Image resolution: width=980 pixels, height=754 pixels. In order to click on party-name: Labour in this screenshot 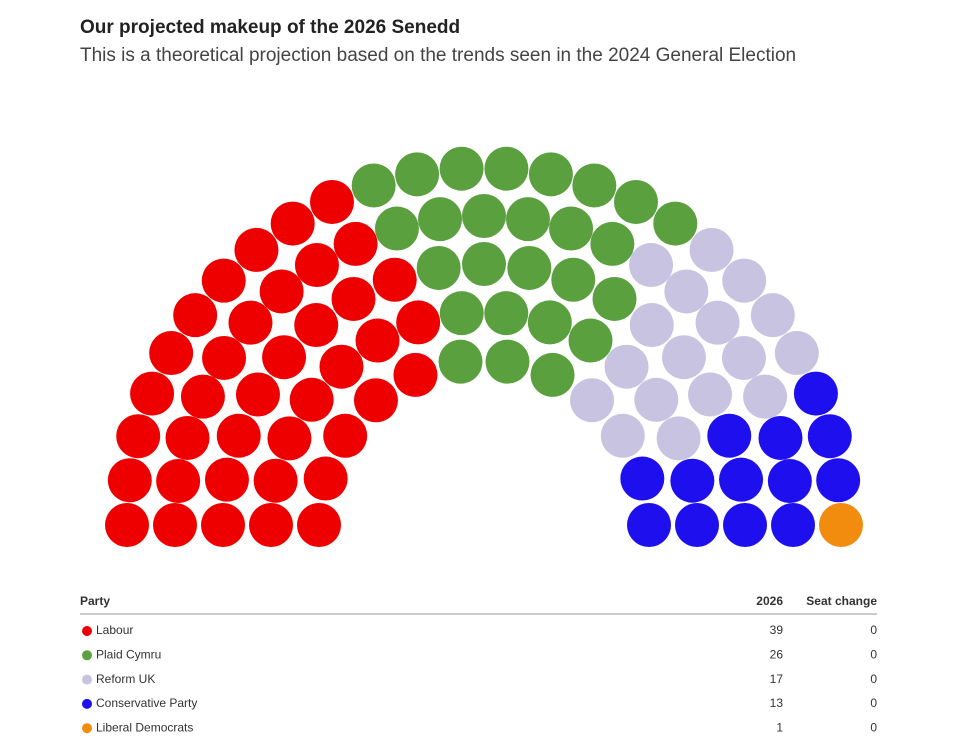, I will do `click(114, 630)`.